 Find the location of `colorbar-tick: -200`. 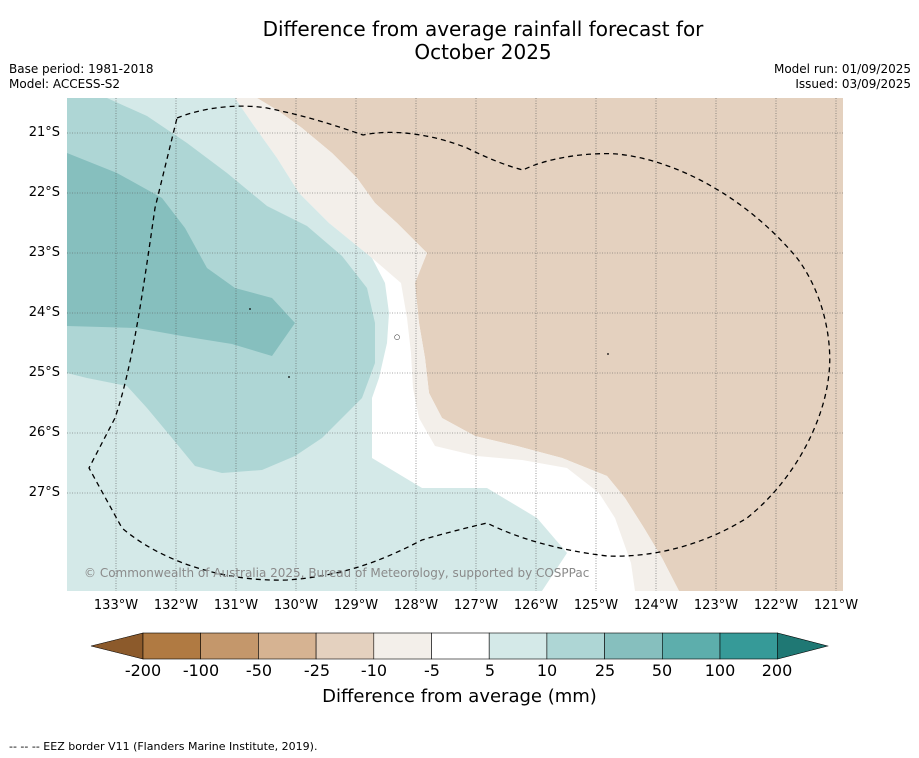

colorbar-tick: -200 is located at coordinates (143, 670).